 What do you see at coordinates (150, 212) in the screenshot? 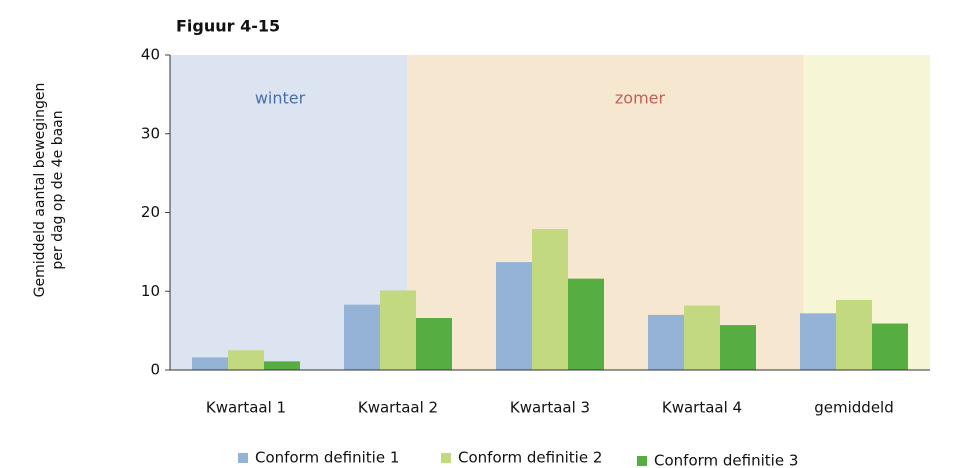
I see `y-tick-label: 20` at bounding box center [150, 212].